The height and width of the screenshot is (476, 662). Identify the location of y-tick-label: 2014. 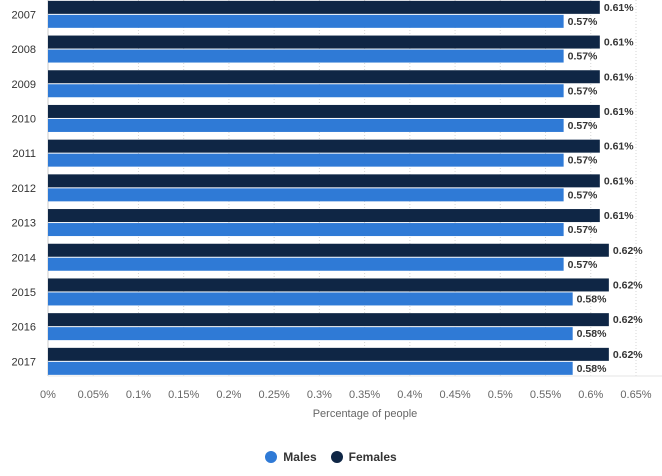
(24, 258).